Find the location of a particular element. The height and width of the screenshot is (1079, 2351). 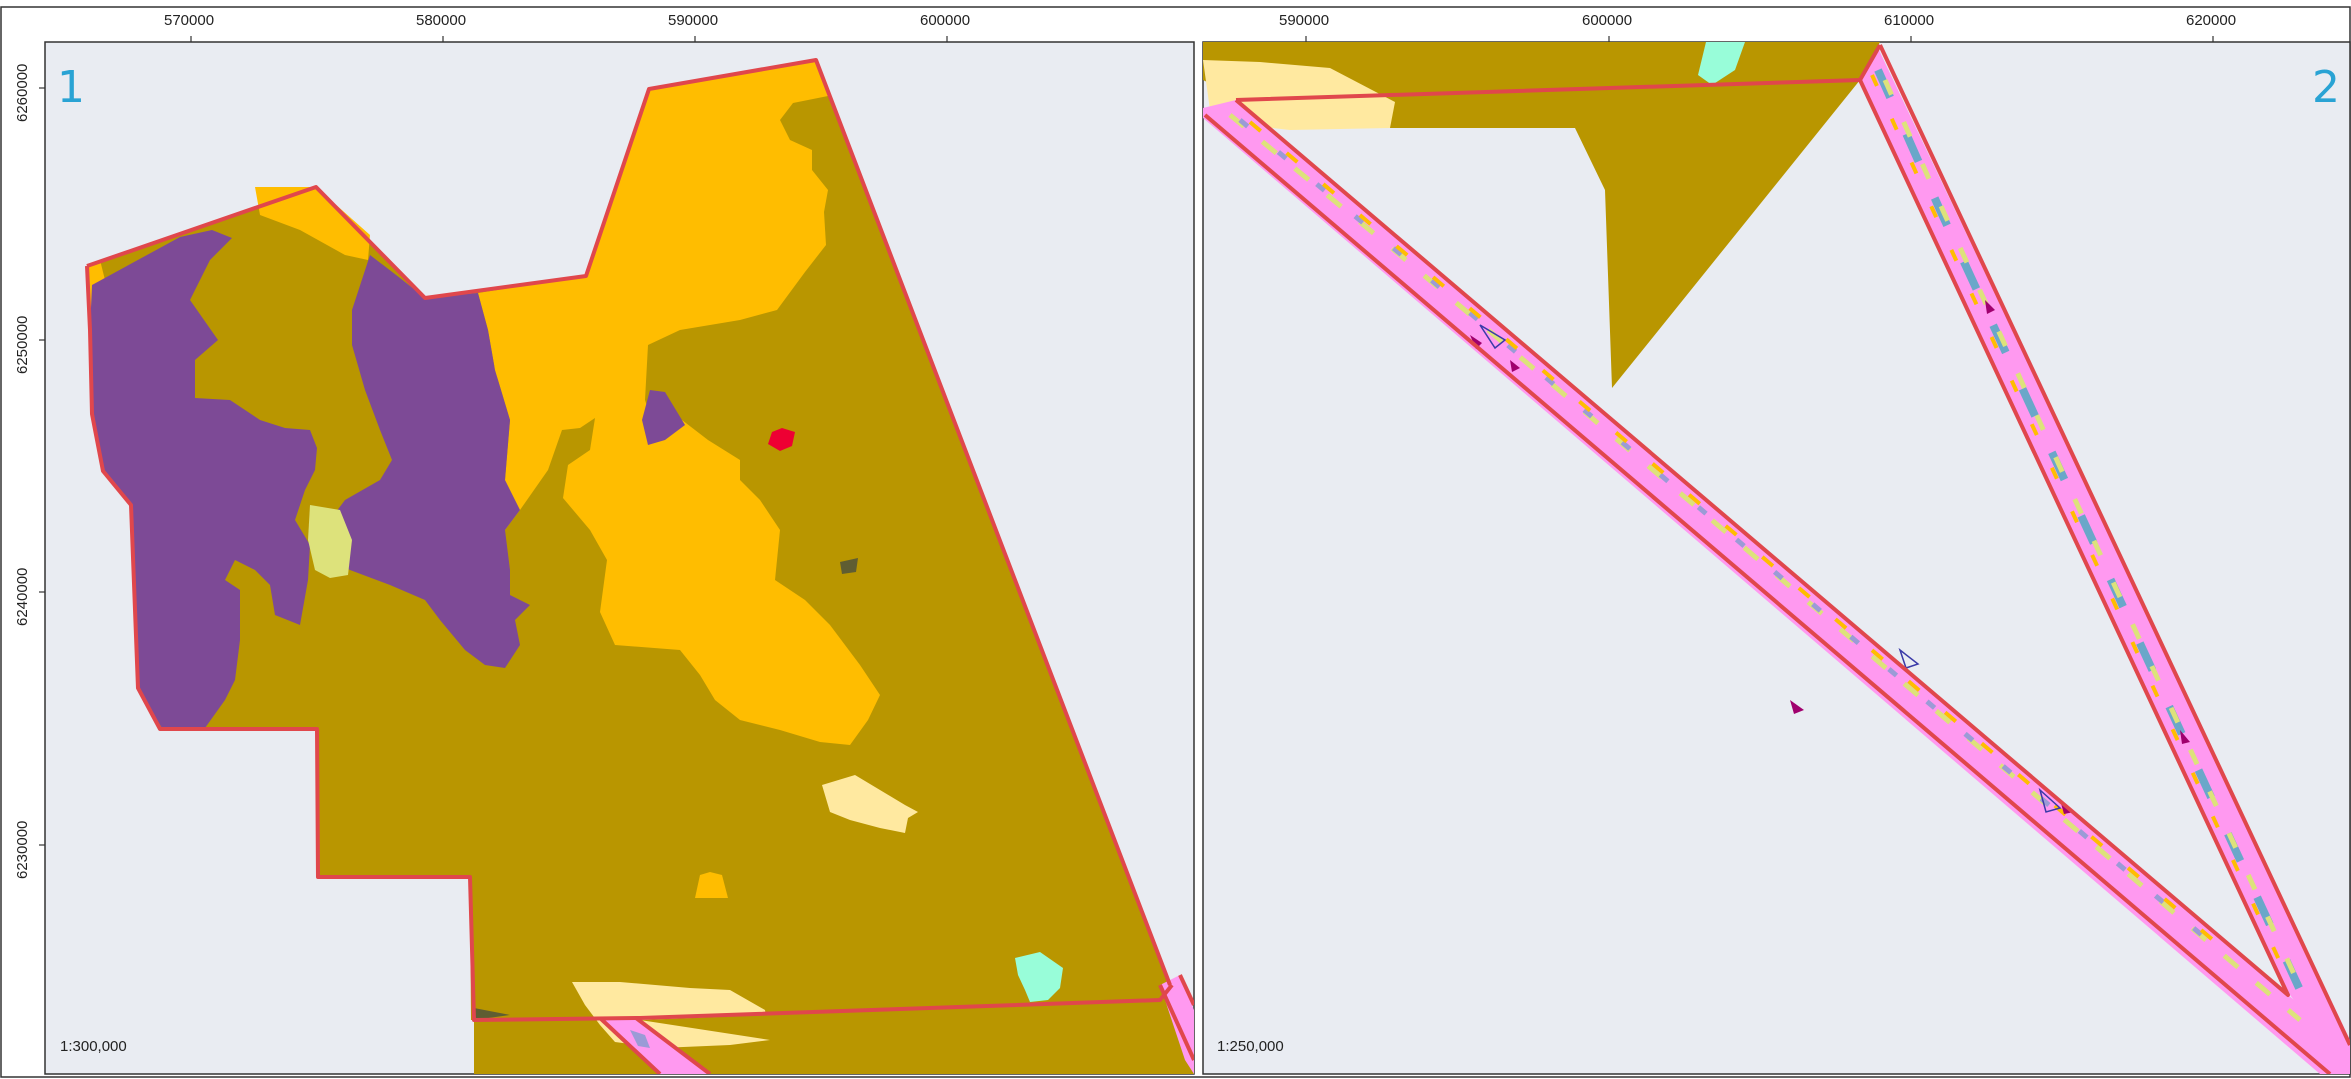

map-1-y-tick: 6240000 is located at coordinates (22, 596).